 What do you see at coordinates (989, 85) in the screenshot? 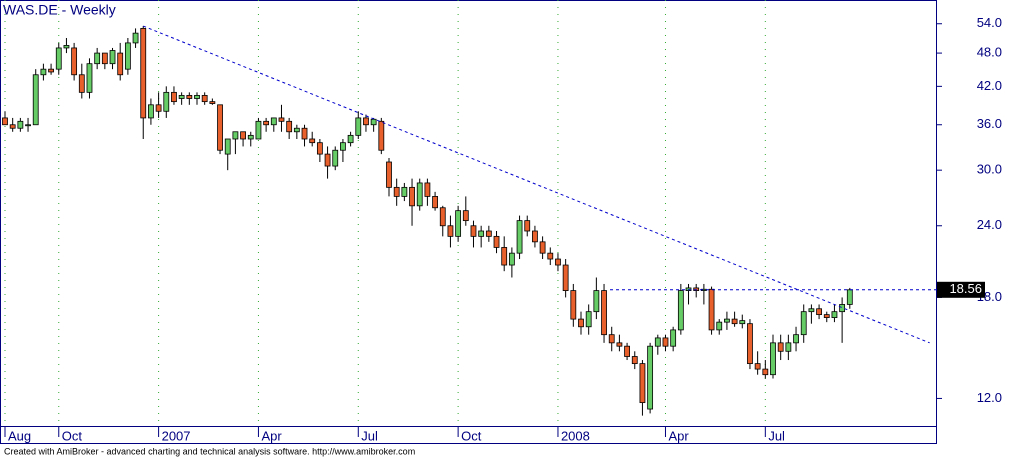
I see `y-tick-label: 42.0` at bounding box center [989, 85].